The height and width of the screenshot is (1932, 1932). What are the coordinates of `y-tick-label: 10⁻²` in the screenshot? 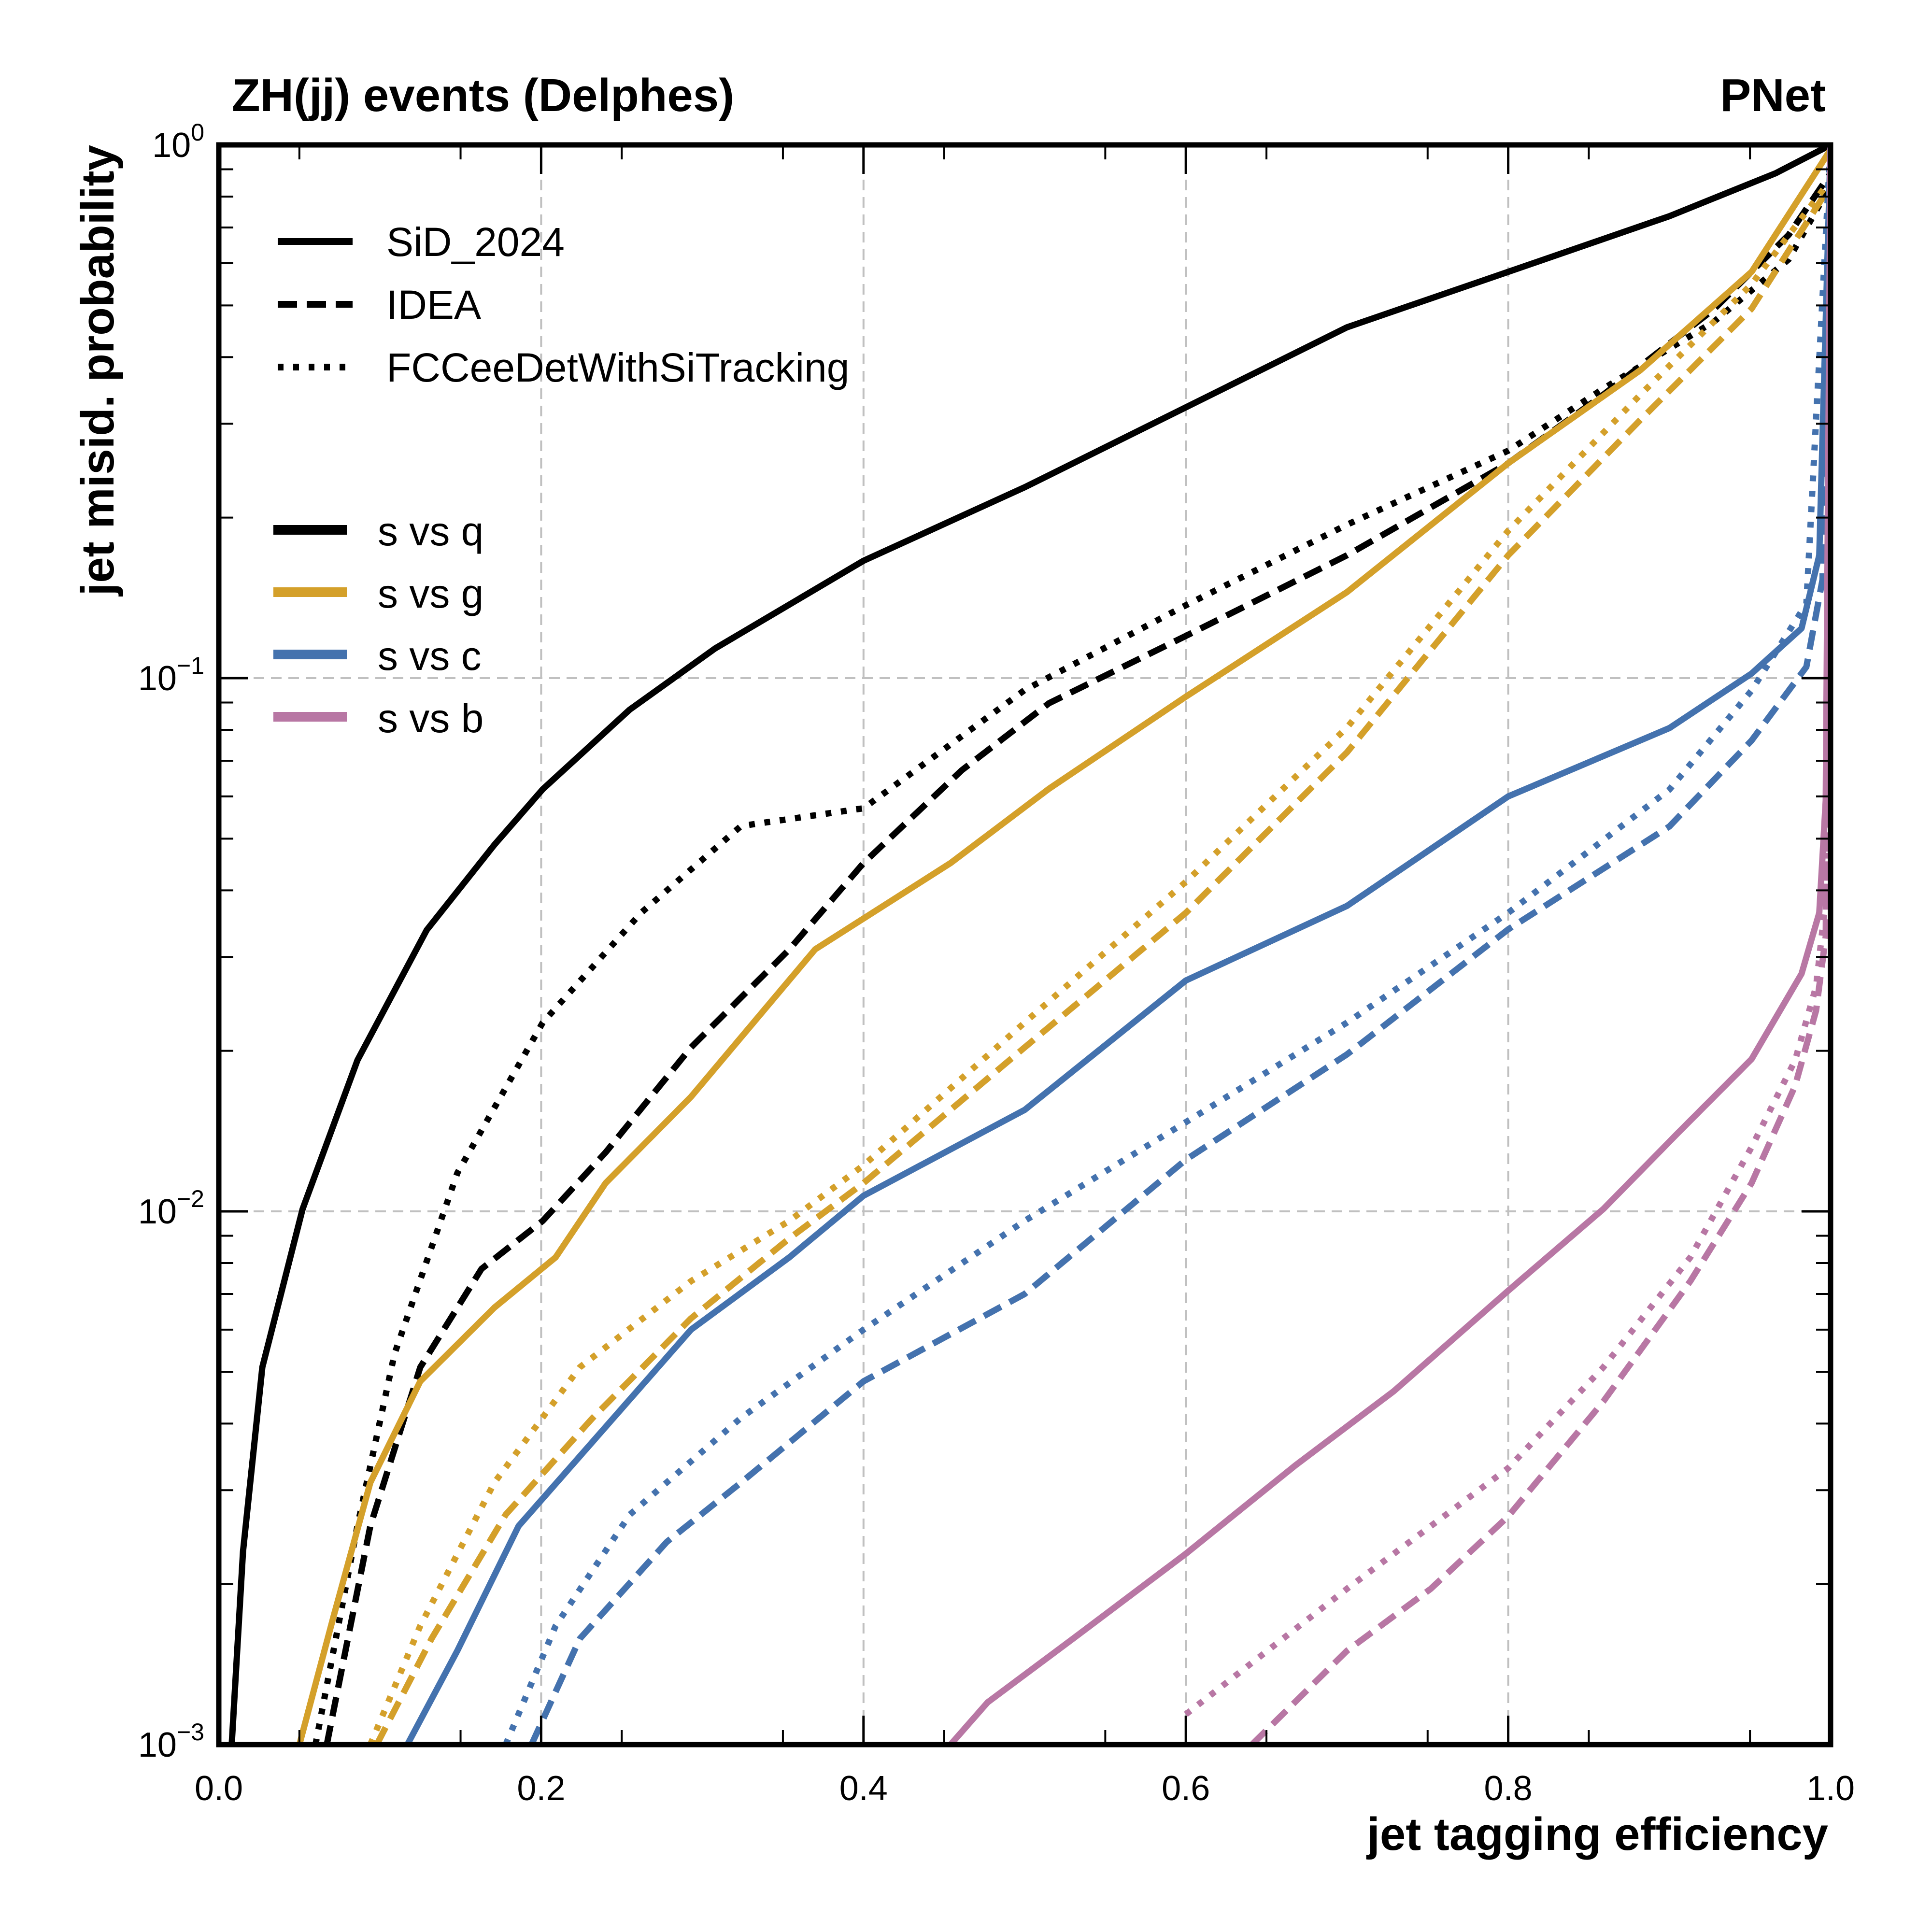 It's located at (171, 1208).